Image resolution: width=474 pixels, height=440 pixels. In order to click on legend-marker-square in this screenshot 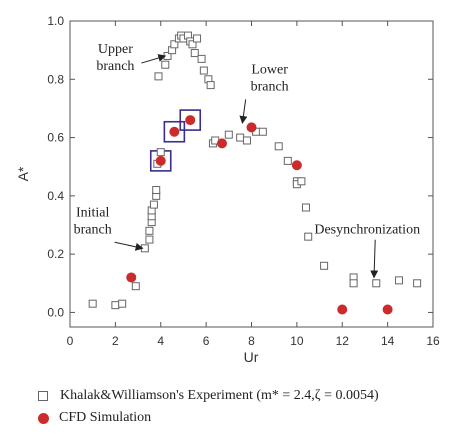, I will do `click(43, 396)`.